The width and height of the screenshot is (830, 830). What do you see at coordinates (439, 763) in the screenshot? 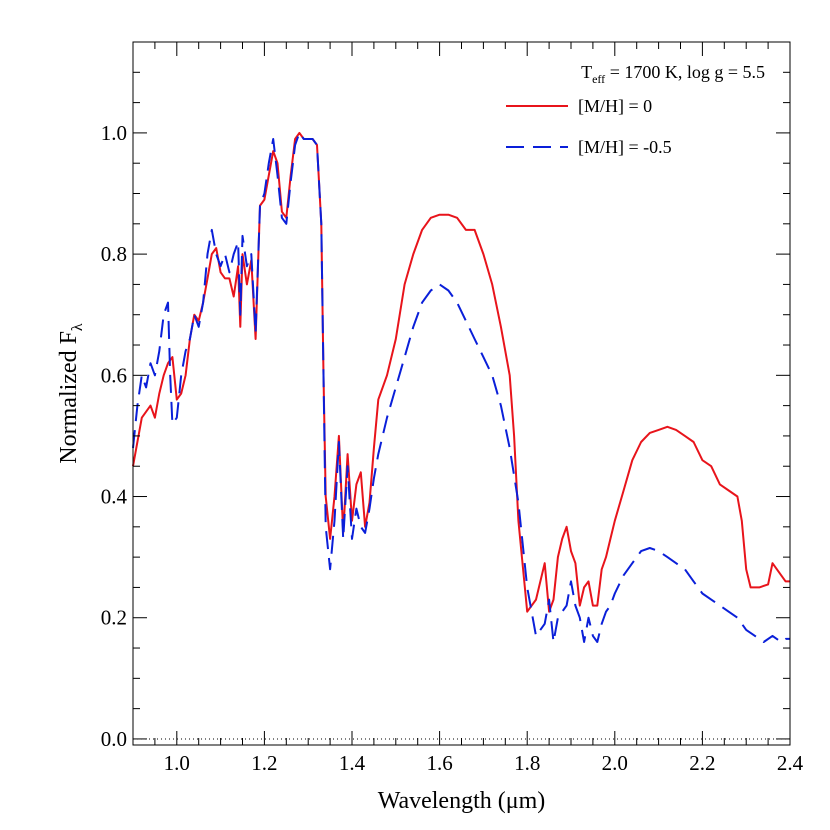
I see `x-tick-label: 1.6` at bounding box center [439, 763].